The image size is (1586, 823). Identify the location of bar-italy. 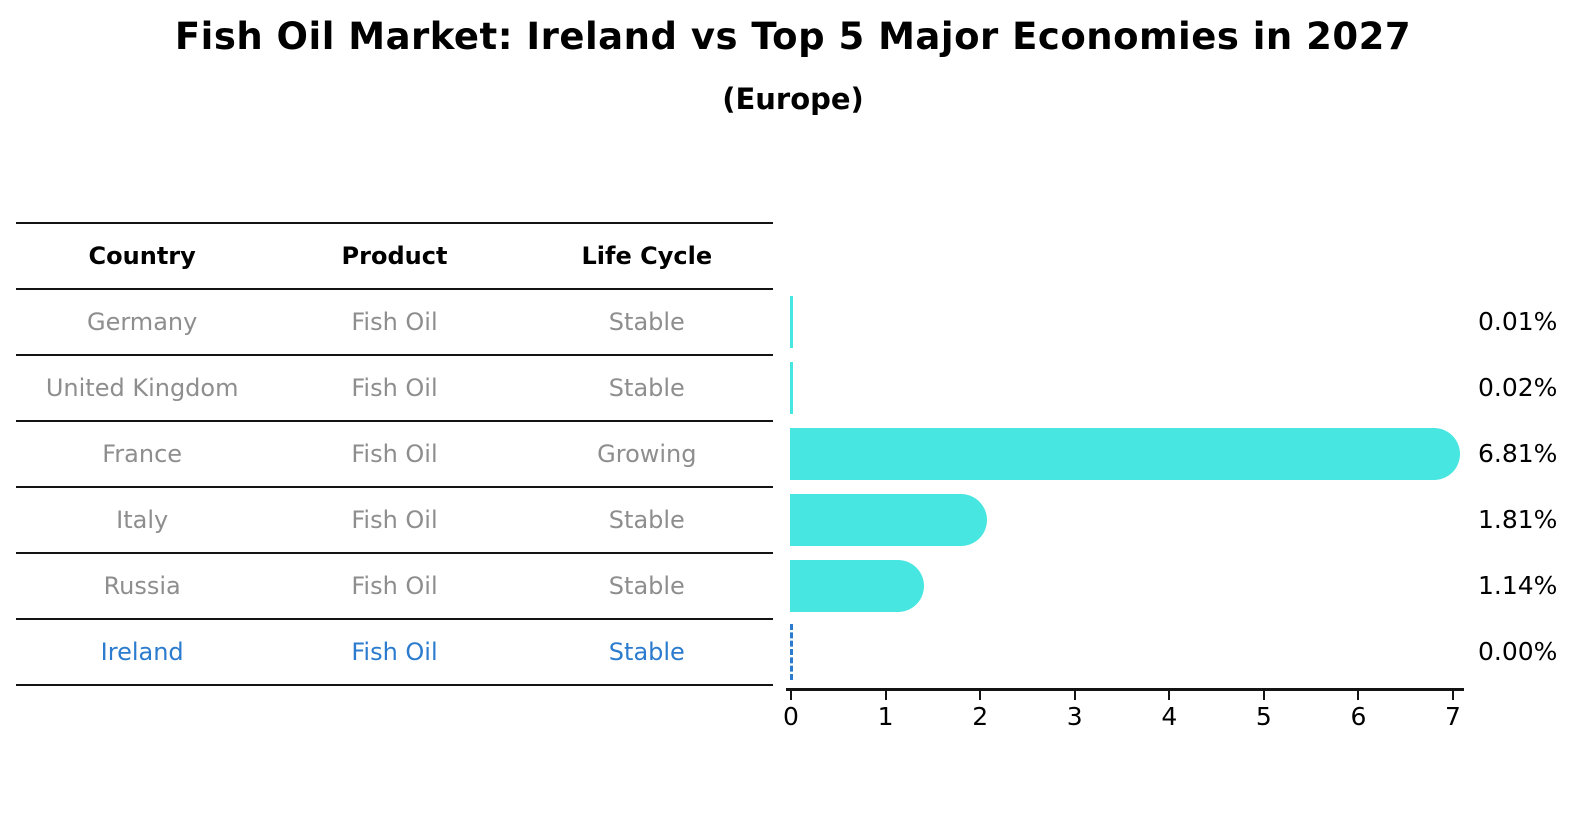
(889, 520).